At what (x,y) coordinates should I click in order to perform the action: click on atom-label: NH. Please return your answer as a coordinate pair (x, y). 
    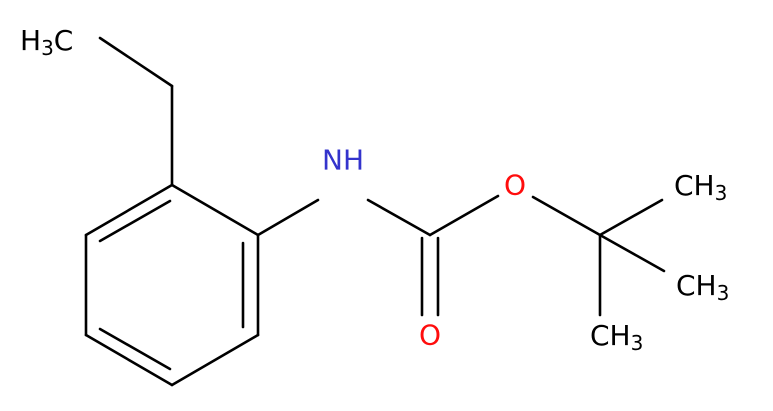
    Looking at the image, I should click on (343, 160).